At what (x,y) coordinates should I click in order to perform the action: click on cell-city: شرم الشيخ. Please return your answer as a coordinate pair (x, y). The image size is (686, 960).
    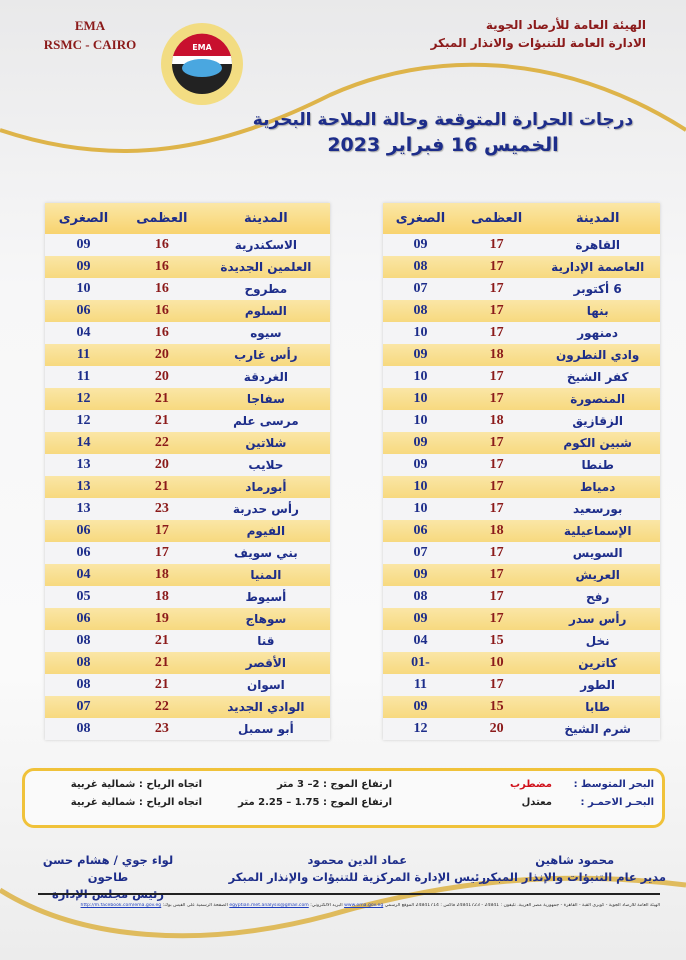
    Looking at the image, I should click on (597, 729).